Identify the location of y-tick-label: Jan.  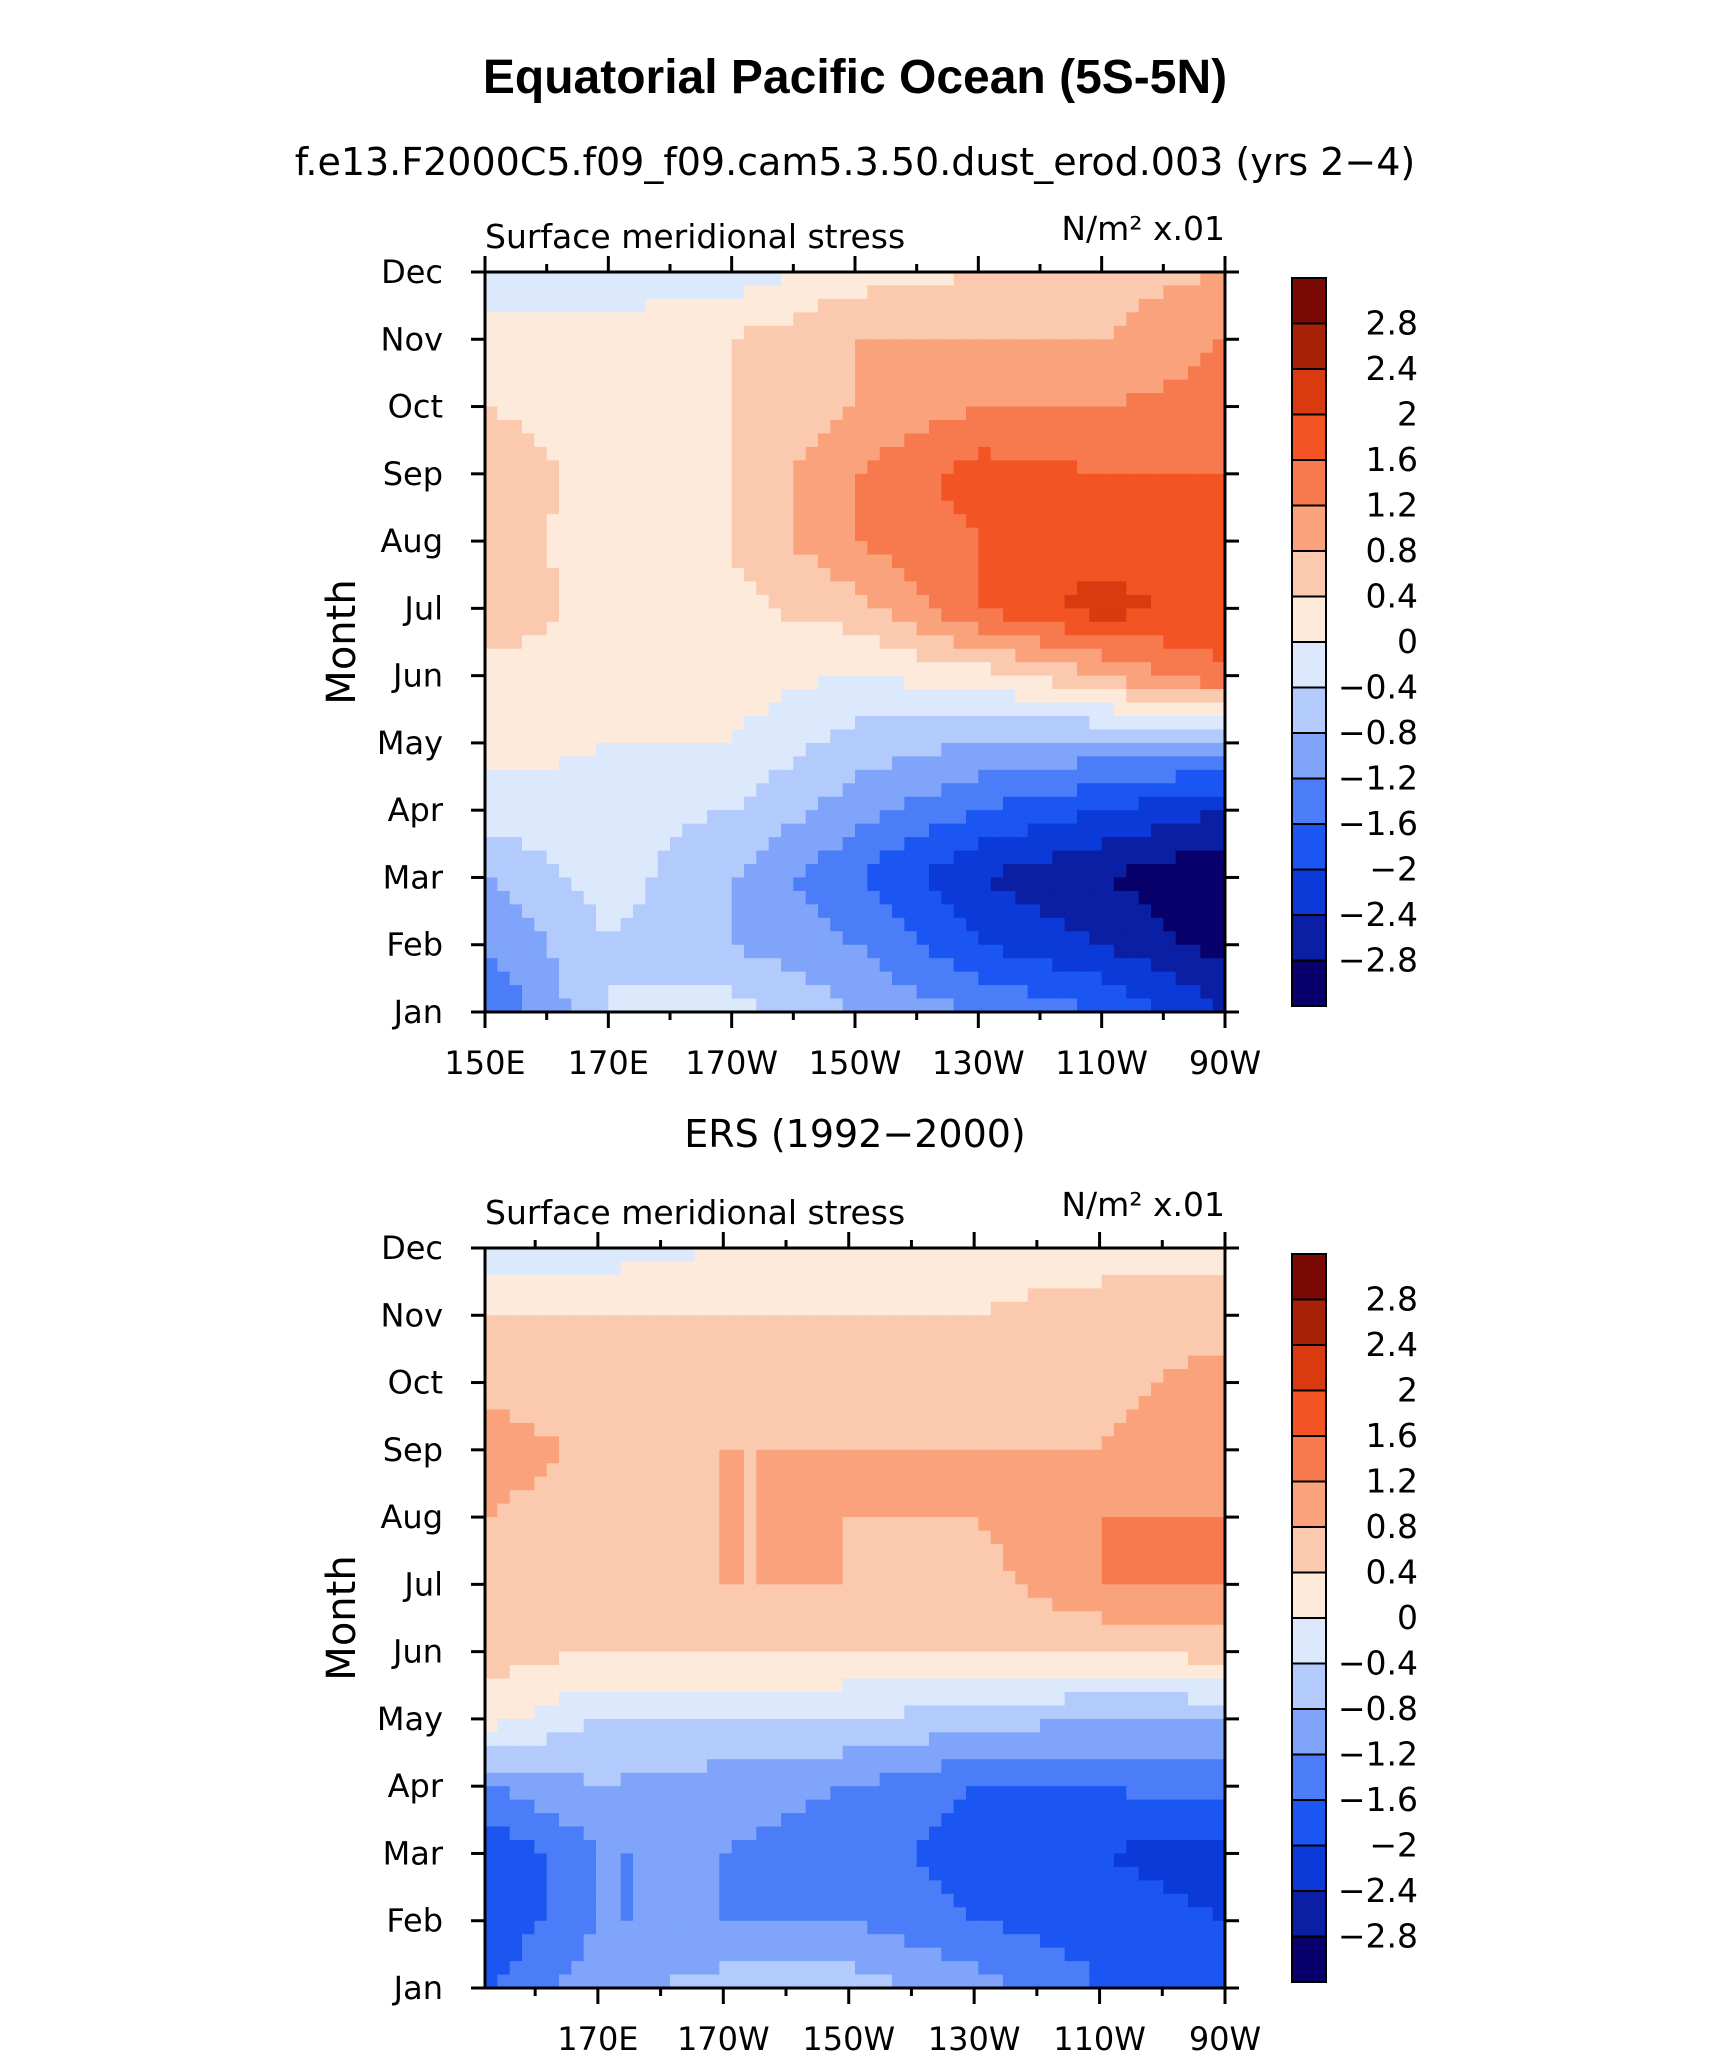
(417, 1012).